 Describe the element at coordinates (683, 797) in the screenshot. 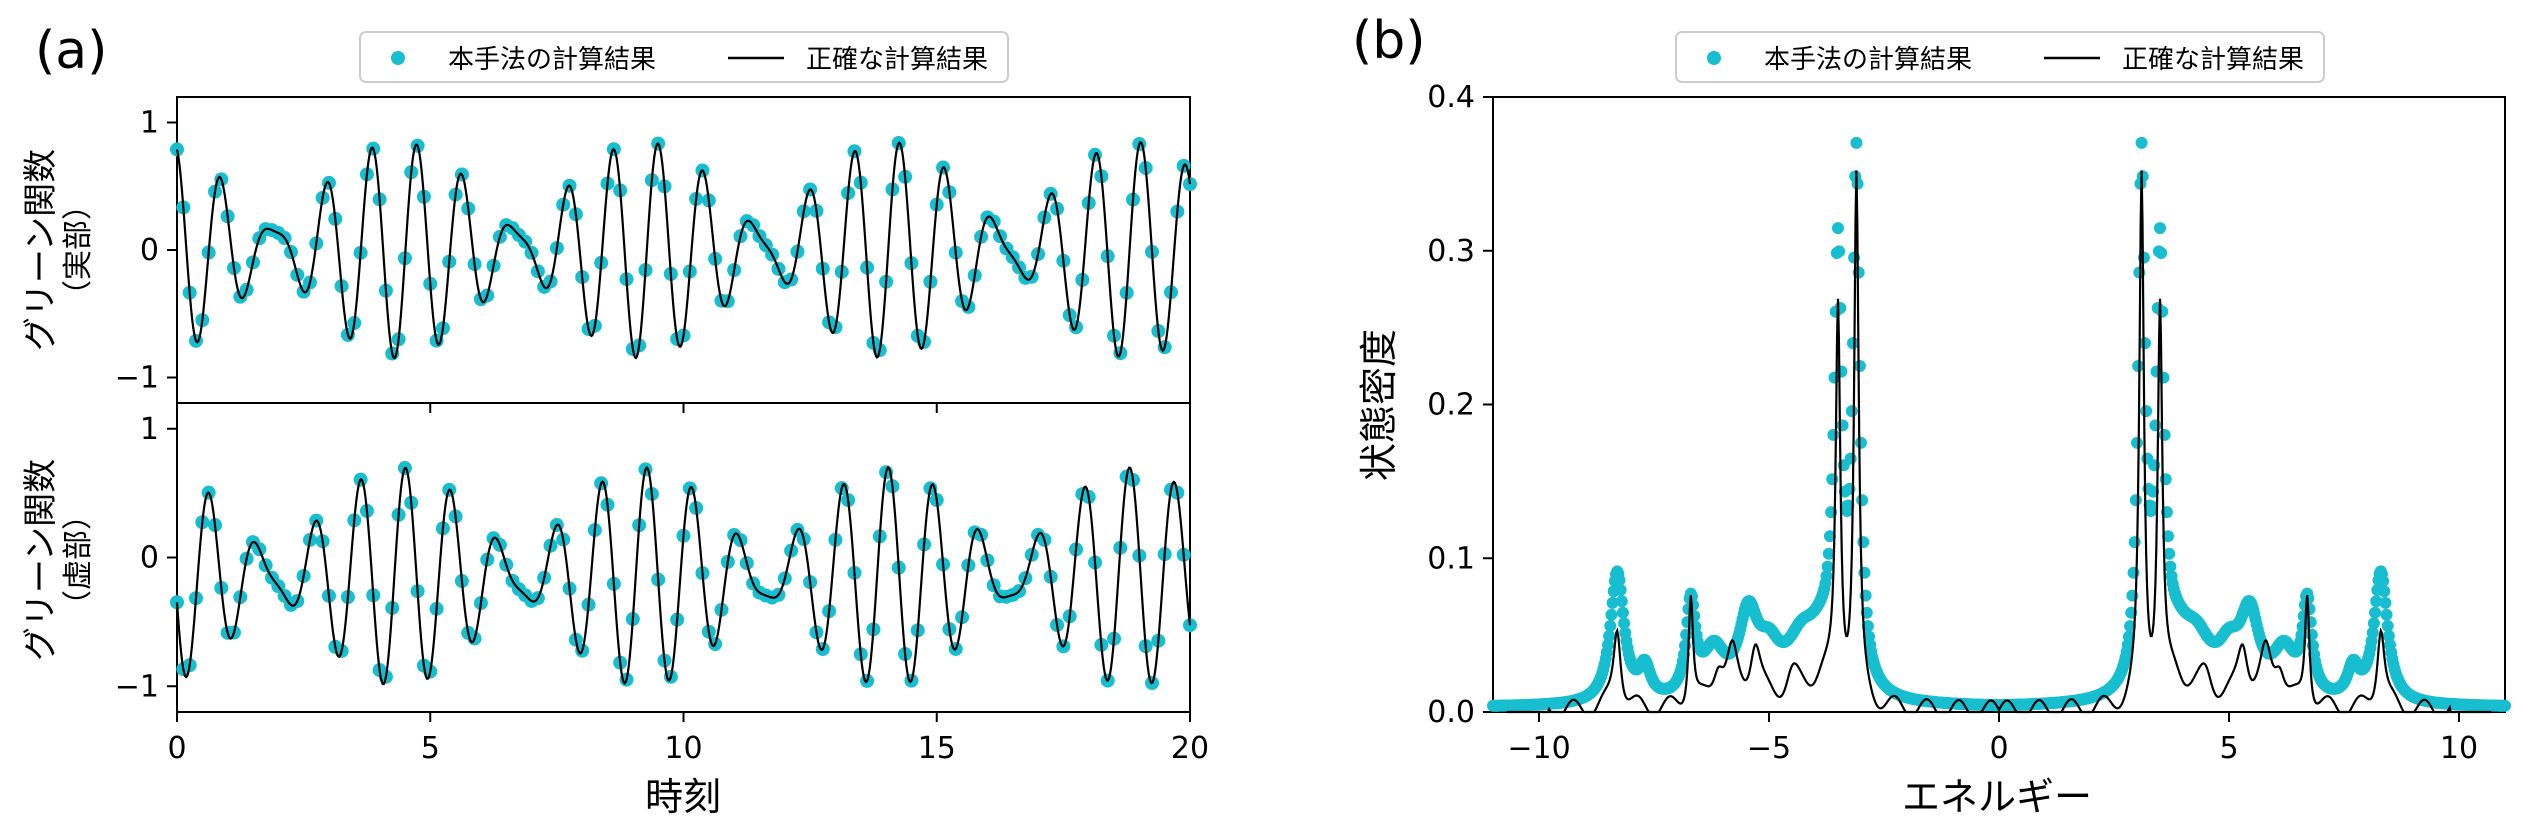

I see `xlabel-a: 時刻` at that location.